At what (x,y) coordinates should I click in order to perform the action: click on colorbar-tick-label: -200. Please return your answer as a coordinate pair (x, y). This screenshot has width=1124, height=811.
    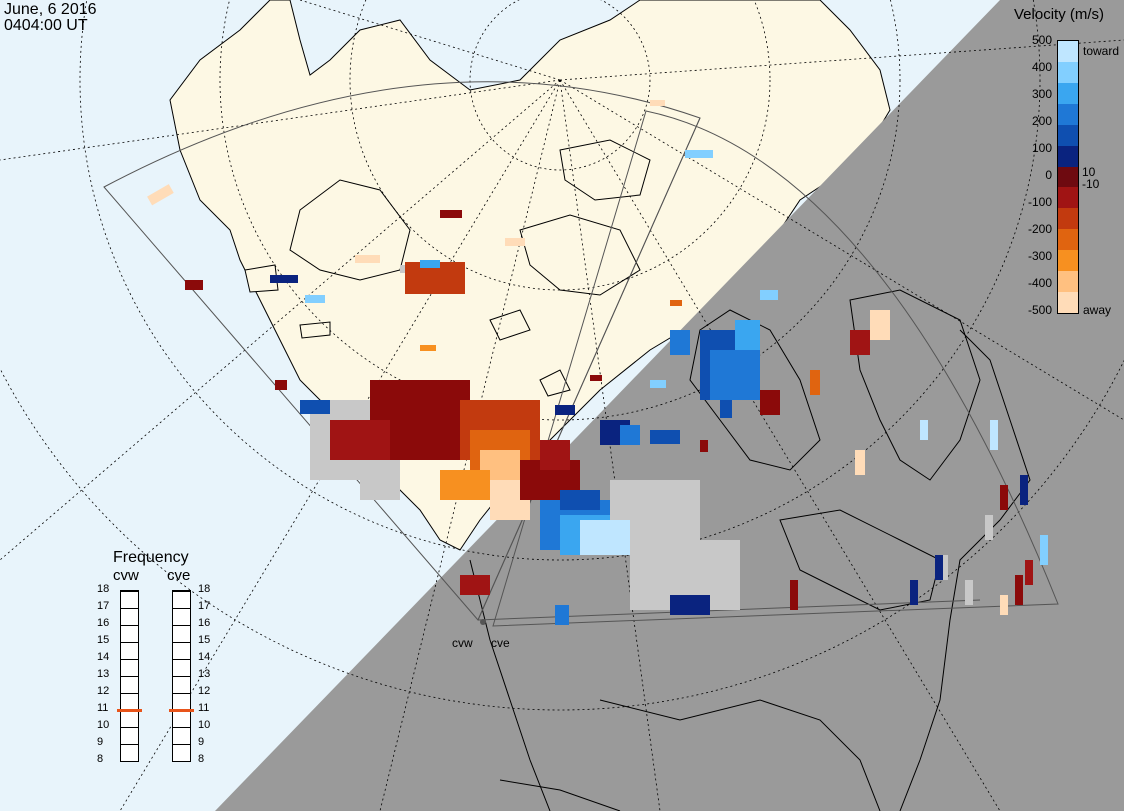
    Looking at the image, I should click on (1039, 229).